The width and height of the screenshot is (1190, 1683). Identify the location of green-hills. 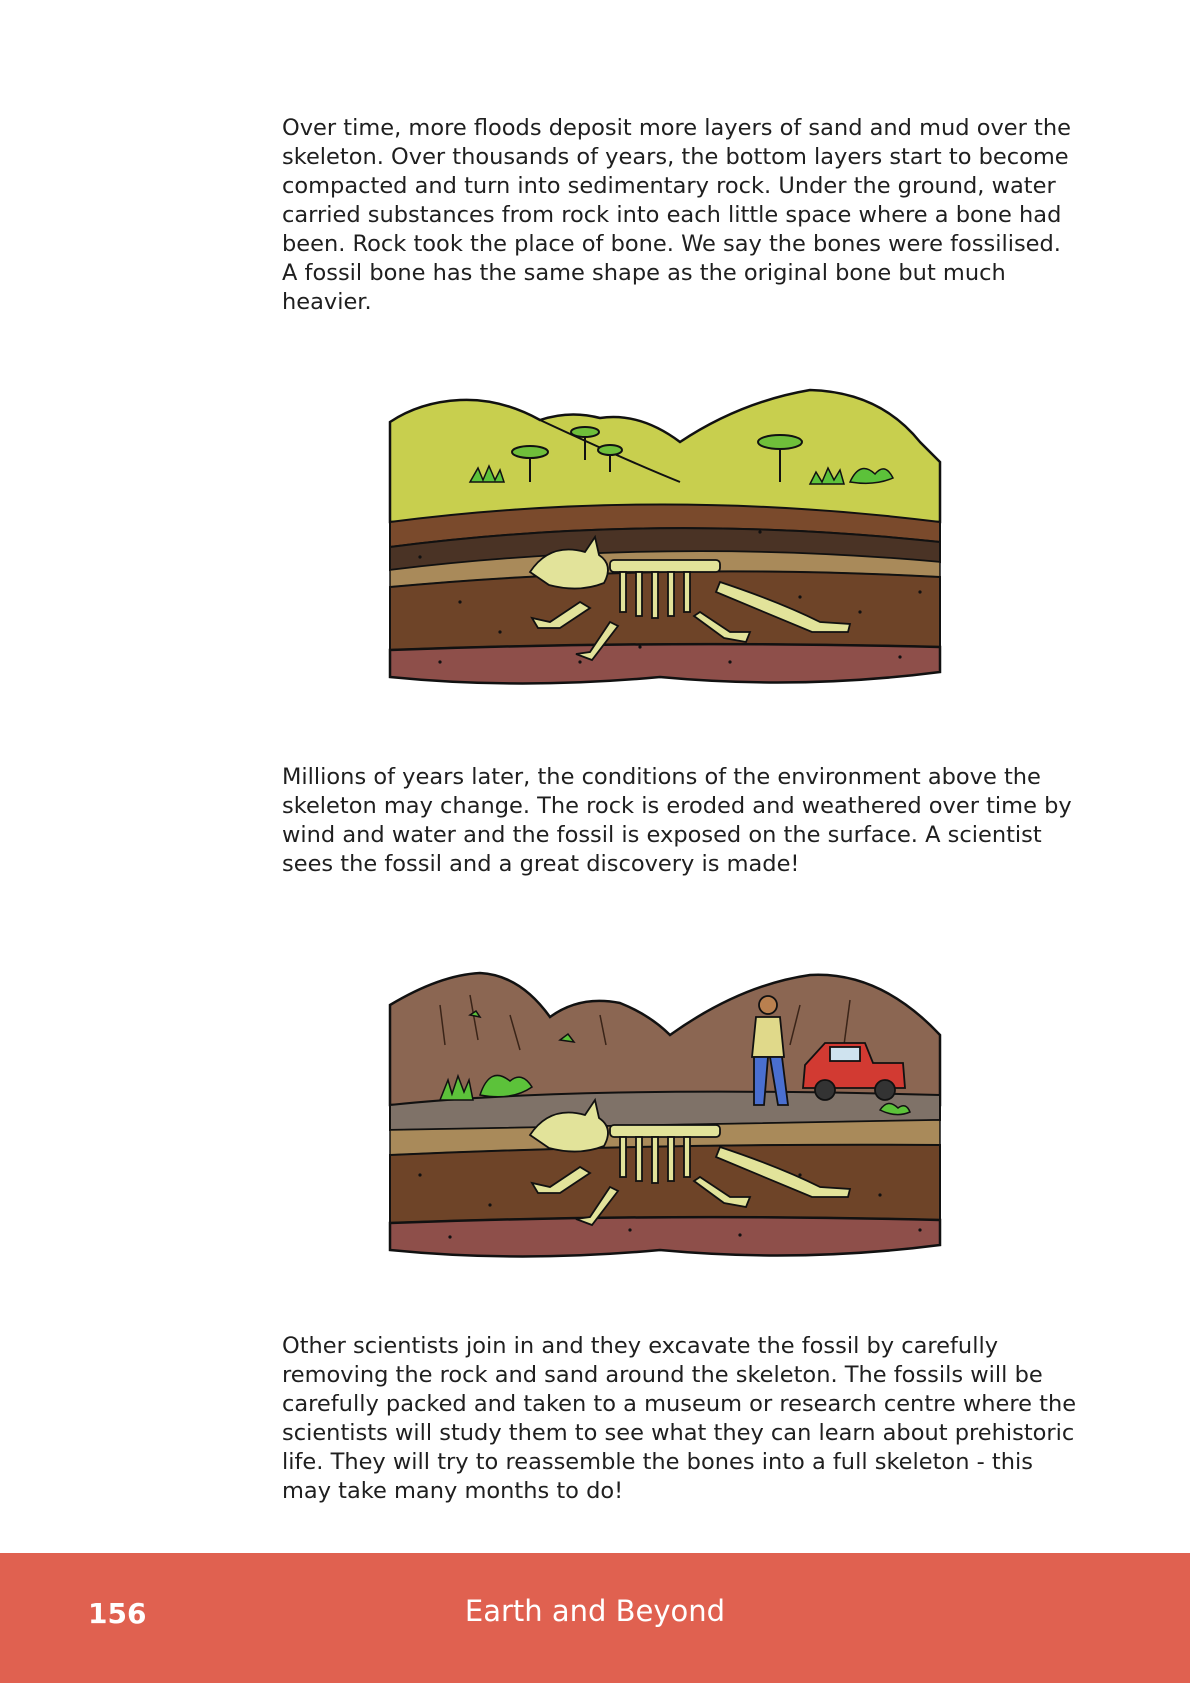
(665, 456).